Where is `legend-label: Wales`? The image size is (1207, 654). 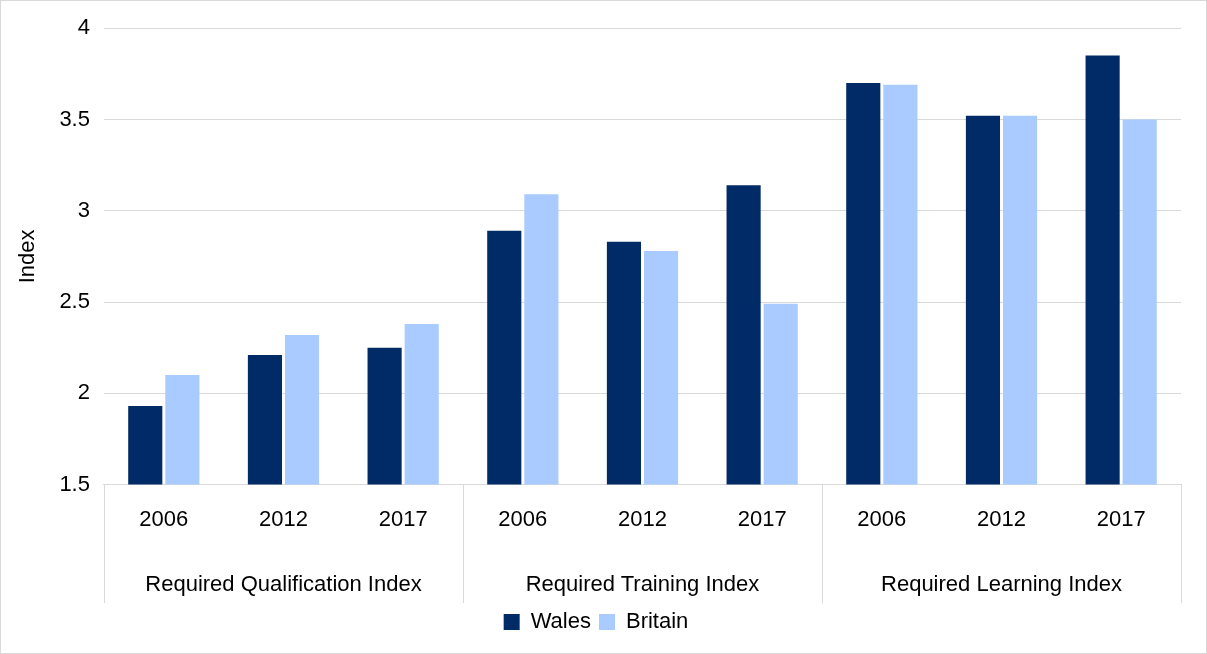 legend-label: Wales is located at coordinates (560, 621).